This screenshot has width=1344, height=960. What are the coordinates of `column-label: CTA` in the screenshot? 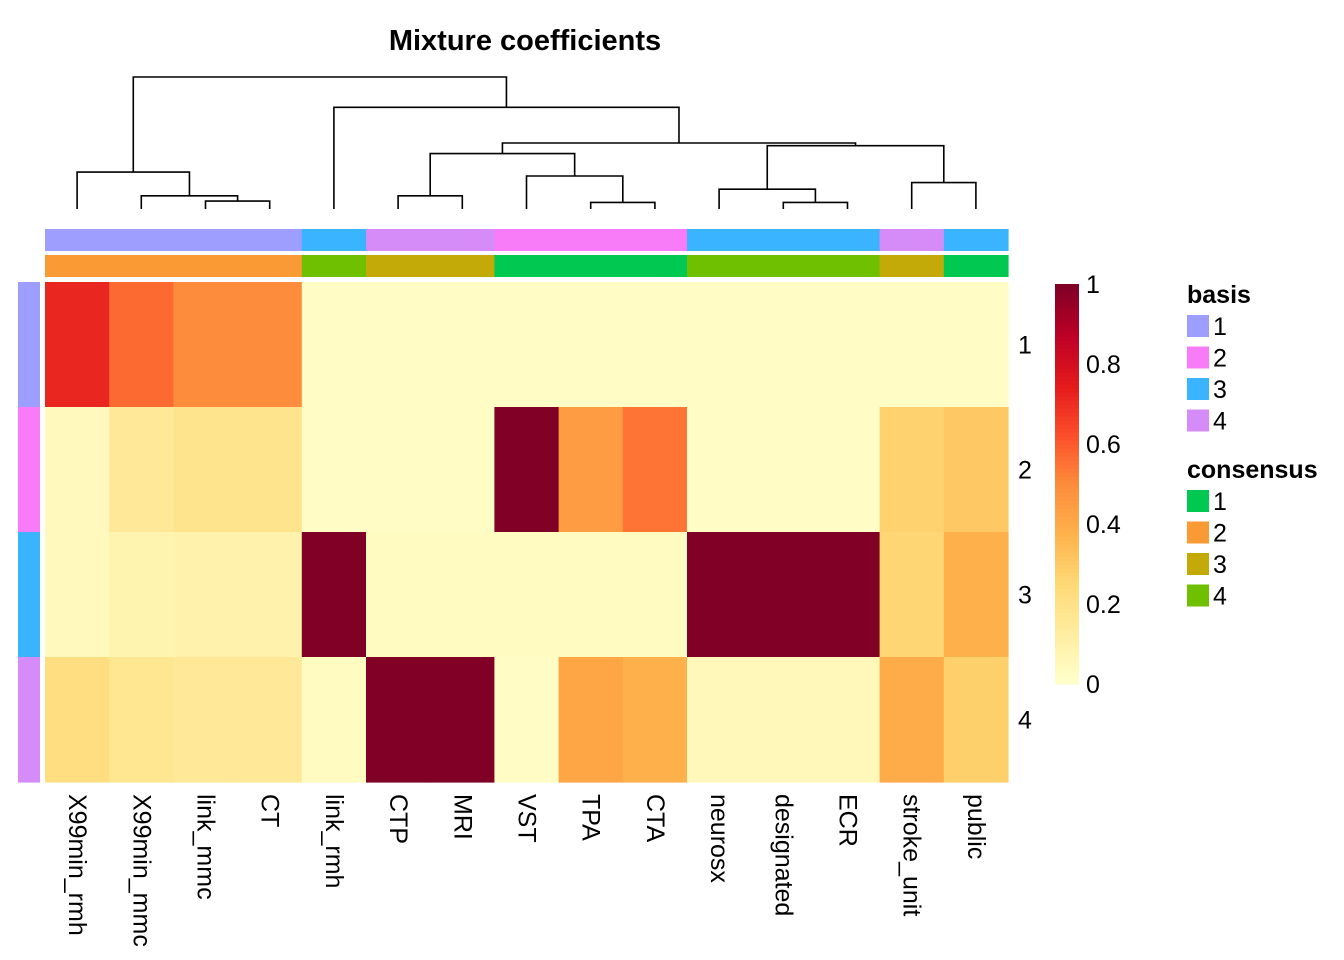 It's located at (655, 818).